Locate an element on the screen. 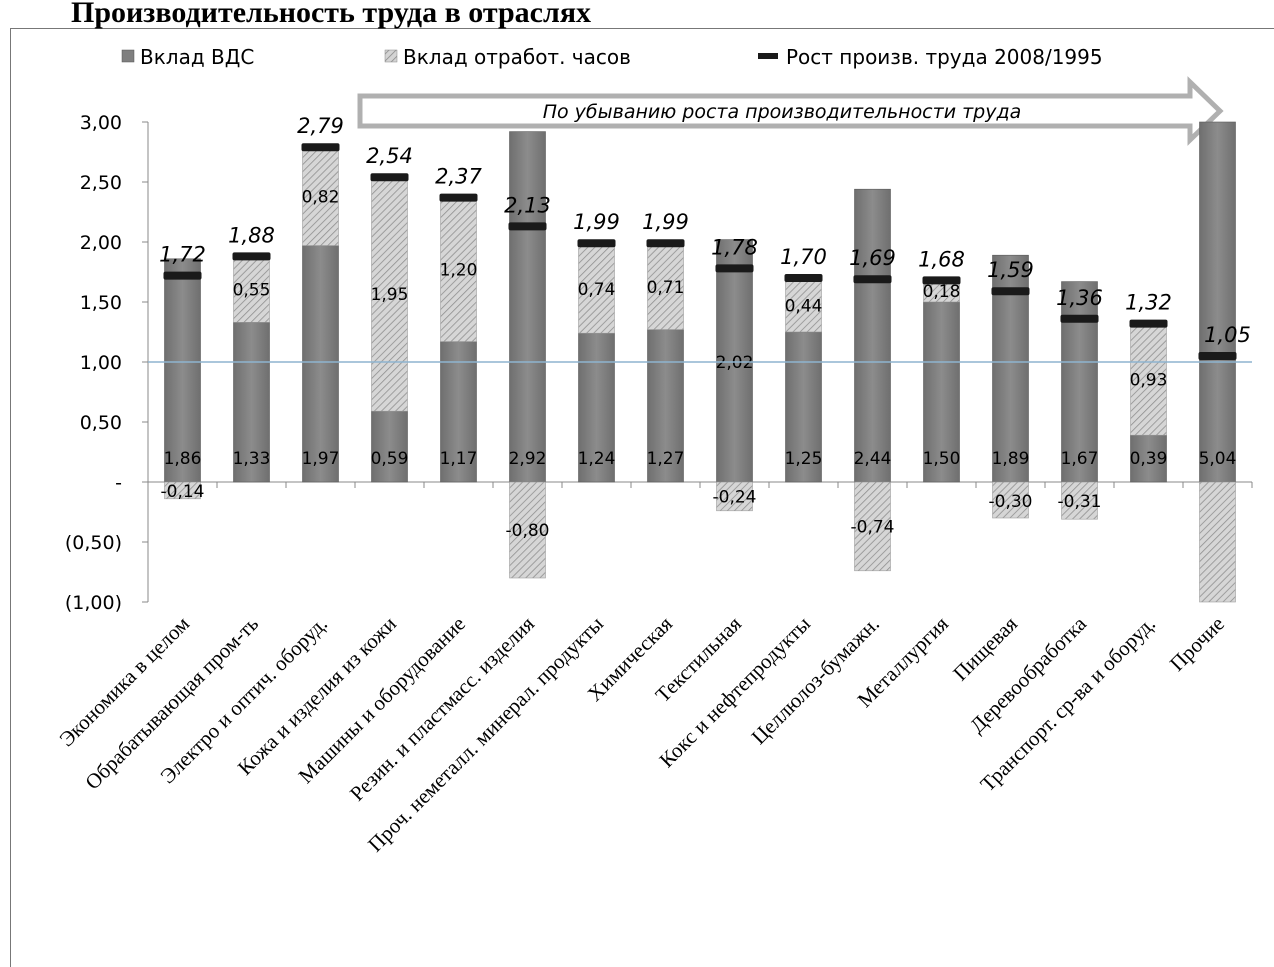 The width and height of the screenshot is (1274, 967). label-vds: 0,39 is located at coordinates (1149, 459).